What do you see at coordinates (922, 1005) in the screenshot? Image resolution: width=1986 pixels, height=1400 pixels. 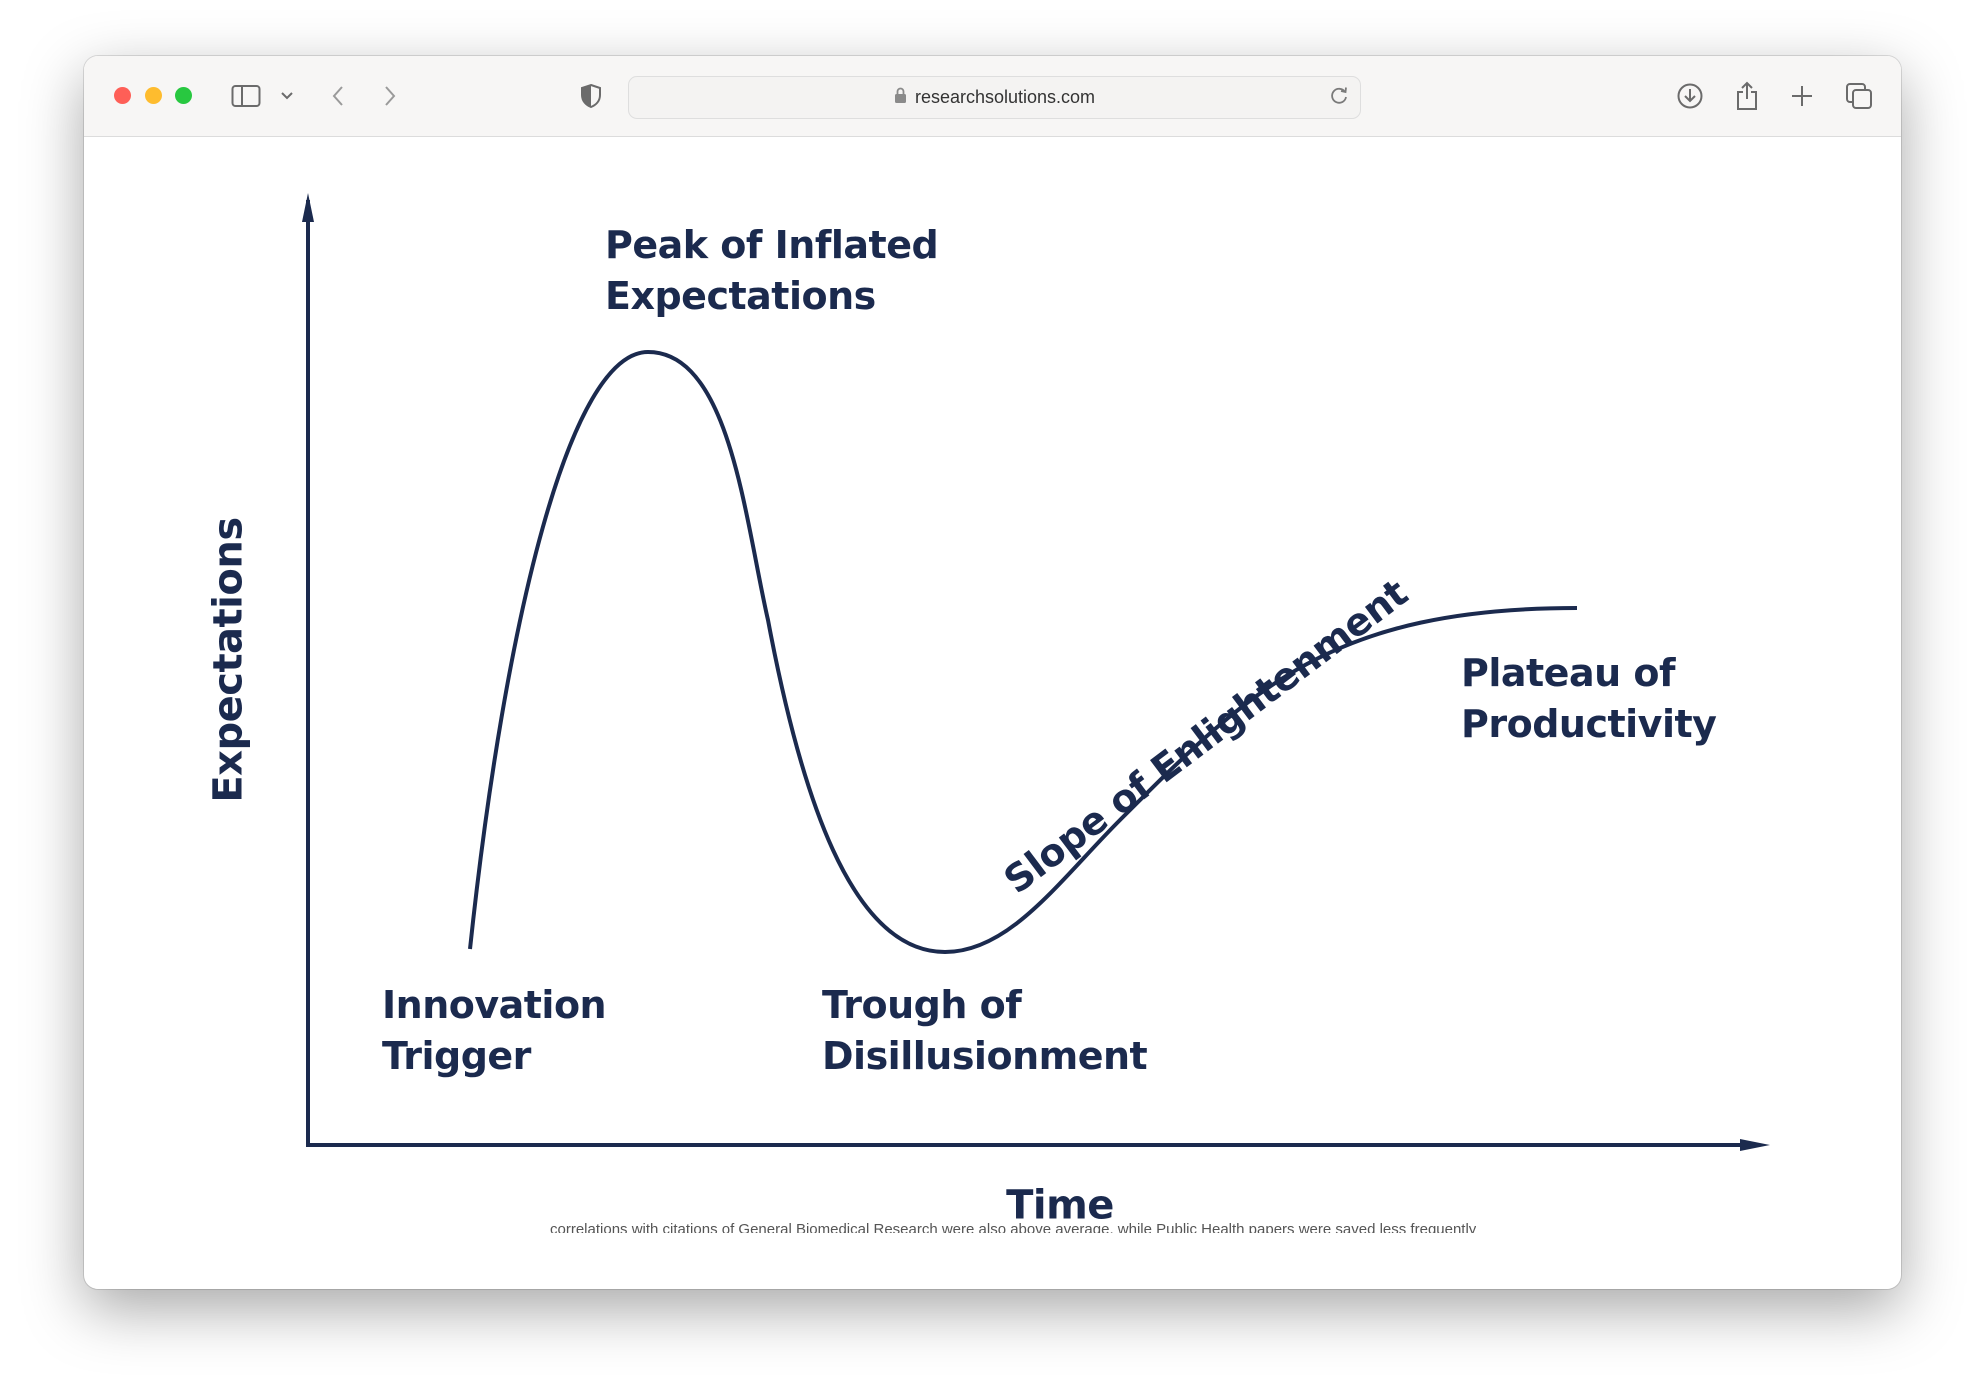 I see `phase-label-line: Trough of` at bounding box center [922, 1005].